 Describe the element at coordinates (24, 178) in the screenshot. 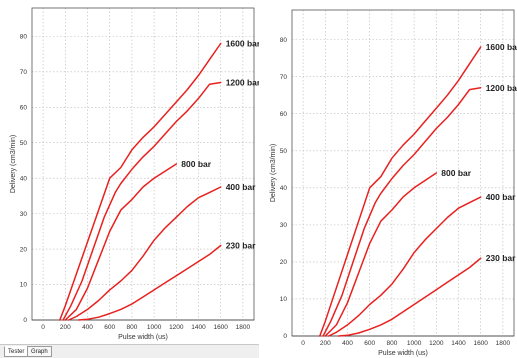

I see `left-y-tick-label: 40` at that location.